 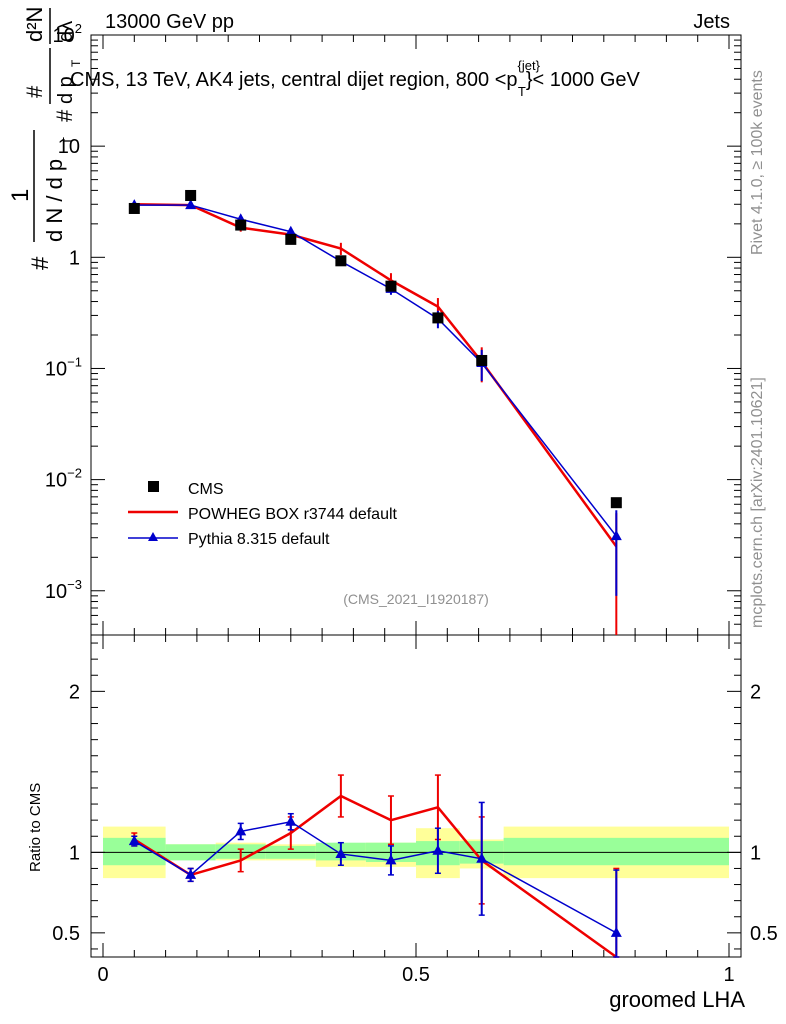 What do you see at coordinates (40, 263) in the screenshot?
I see `ylabel-hash-1: #` at bounding box center [40, 263].